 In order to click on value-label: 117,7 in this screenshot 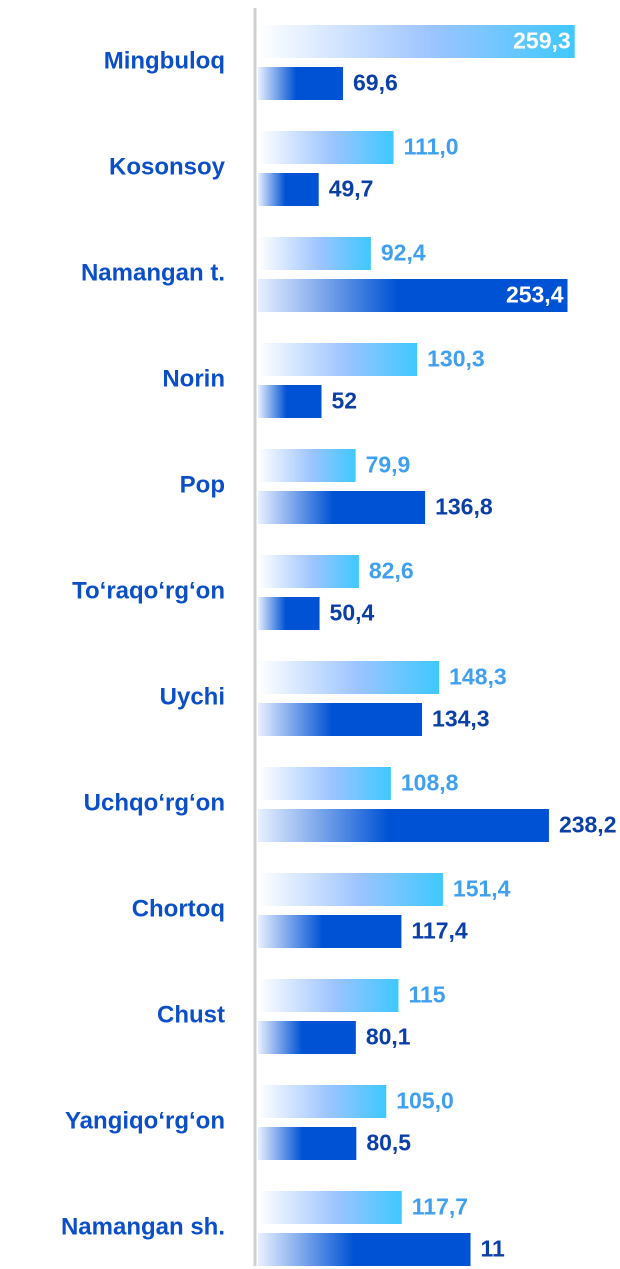, I will do `click(440, 1207)`.